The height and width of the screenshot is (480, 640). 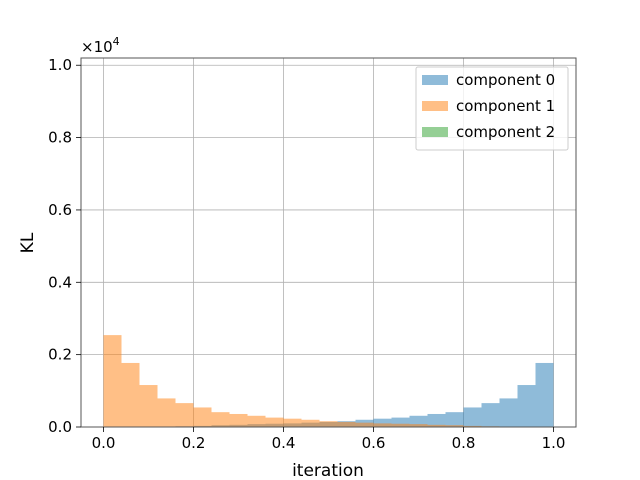 I want to click on y-axis-multiplier-exponent: 4, so click(x=116, y=41).